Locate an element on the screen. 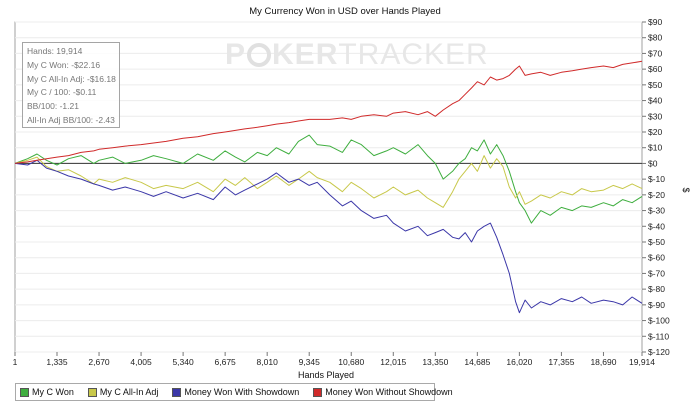  x-tick-label: 4,005 is located at coordinates (141, 362).